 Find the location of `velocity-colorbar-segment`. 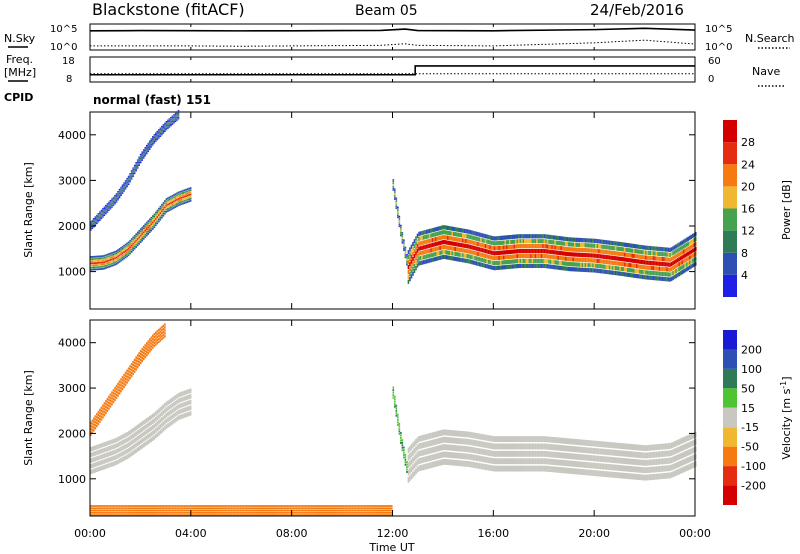

velocity-colorbar-segment is located at coordinates (730, 476).